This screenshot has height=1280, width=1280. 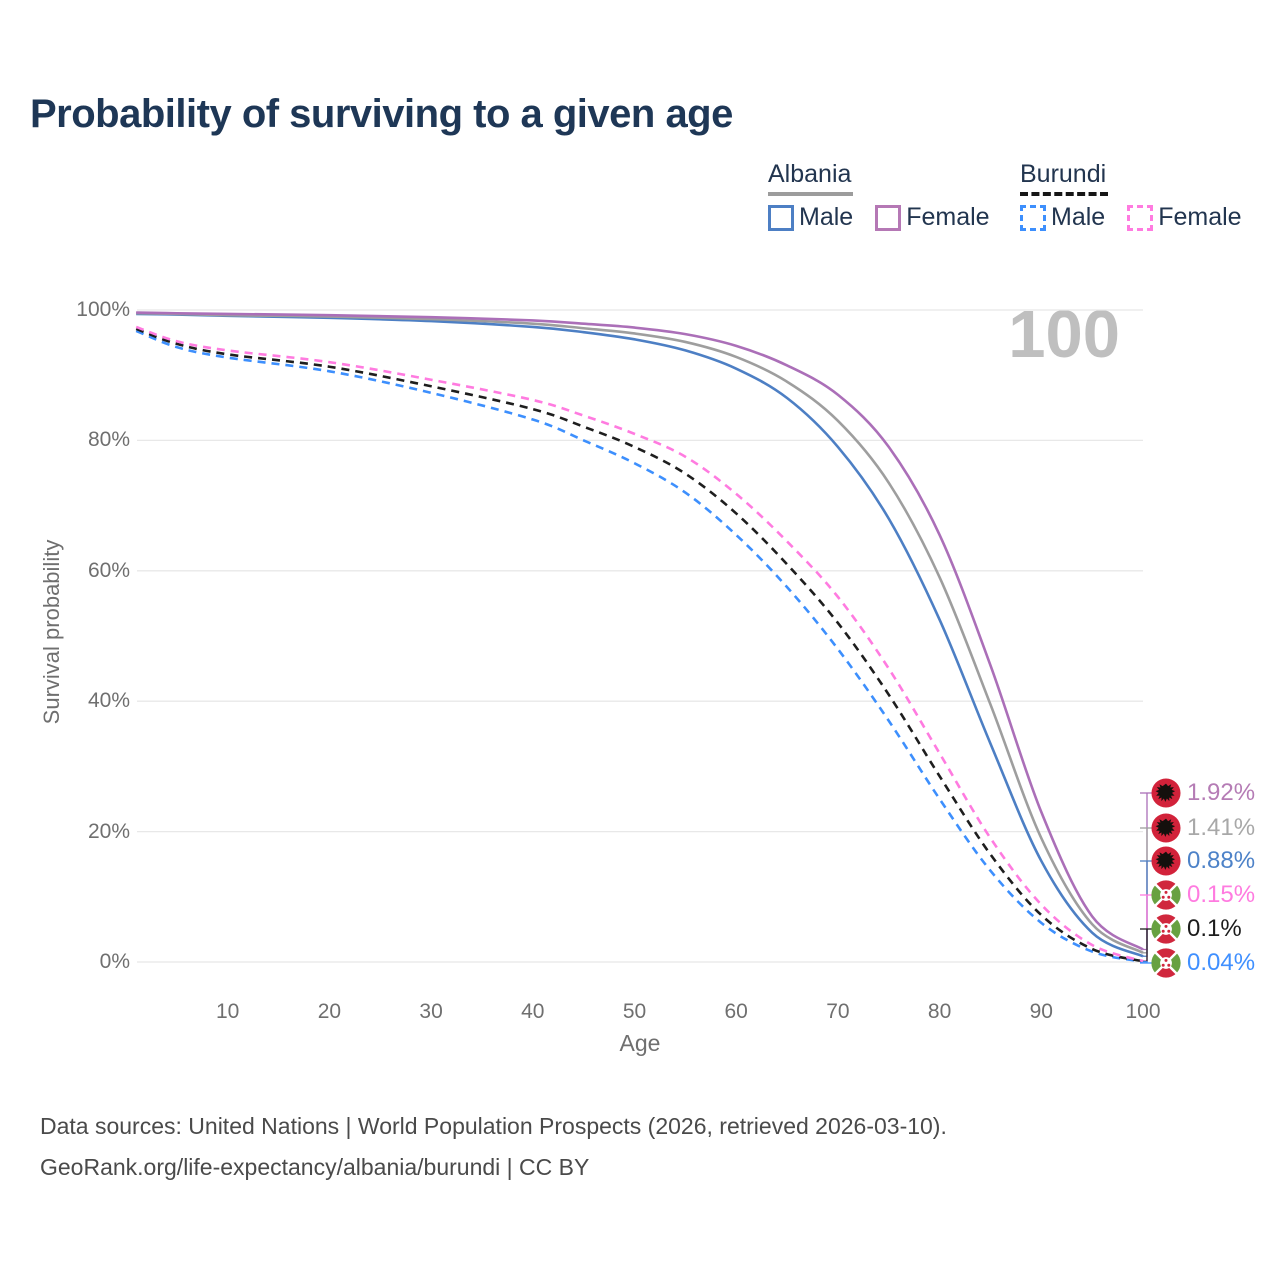 I want to click on y-tick-label-20: 20%, so click(x=108, y=831).